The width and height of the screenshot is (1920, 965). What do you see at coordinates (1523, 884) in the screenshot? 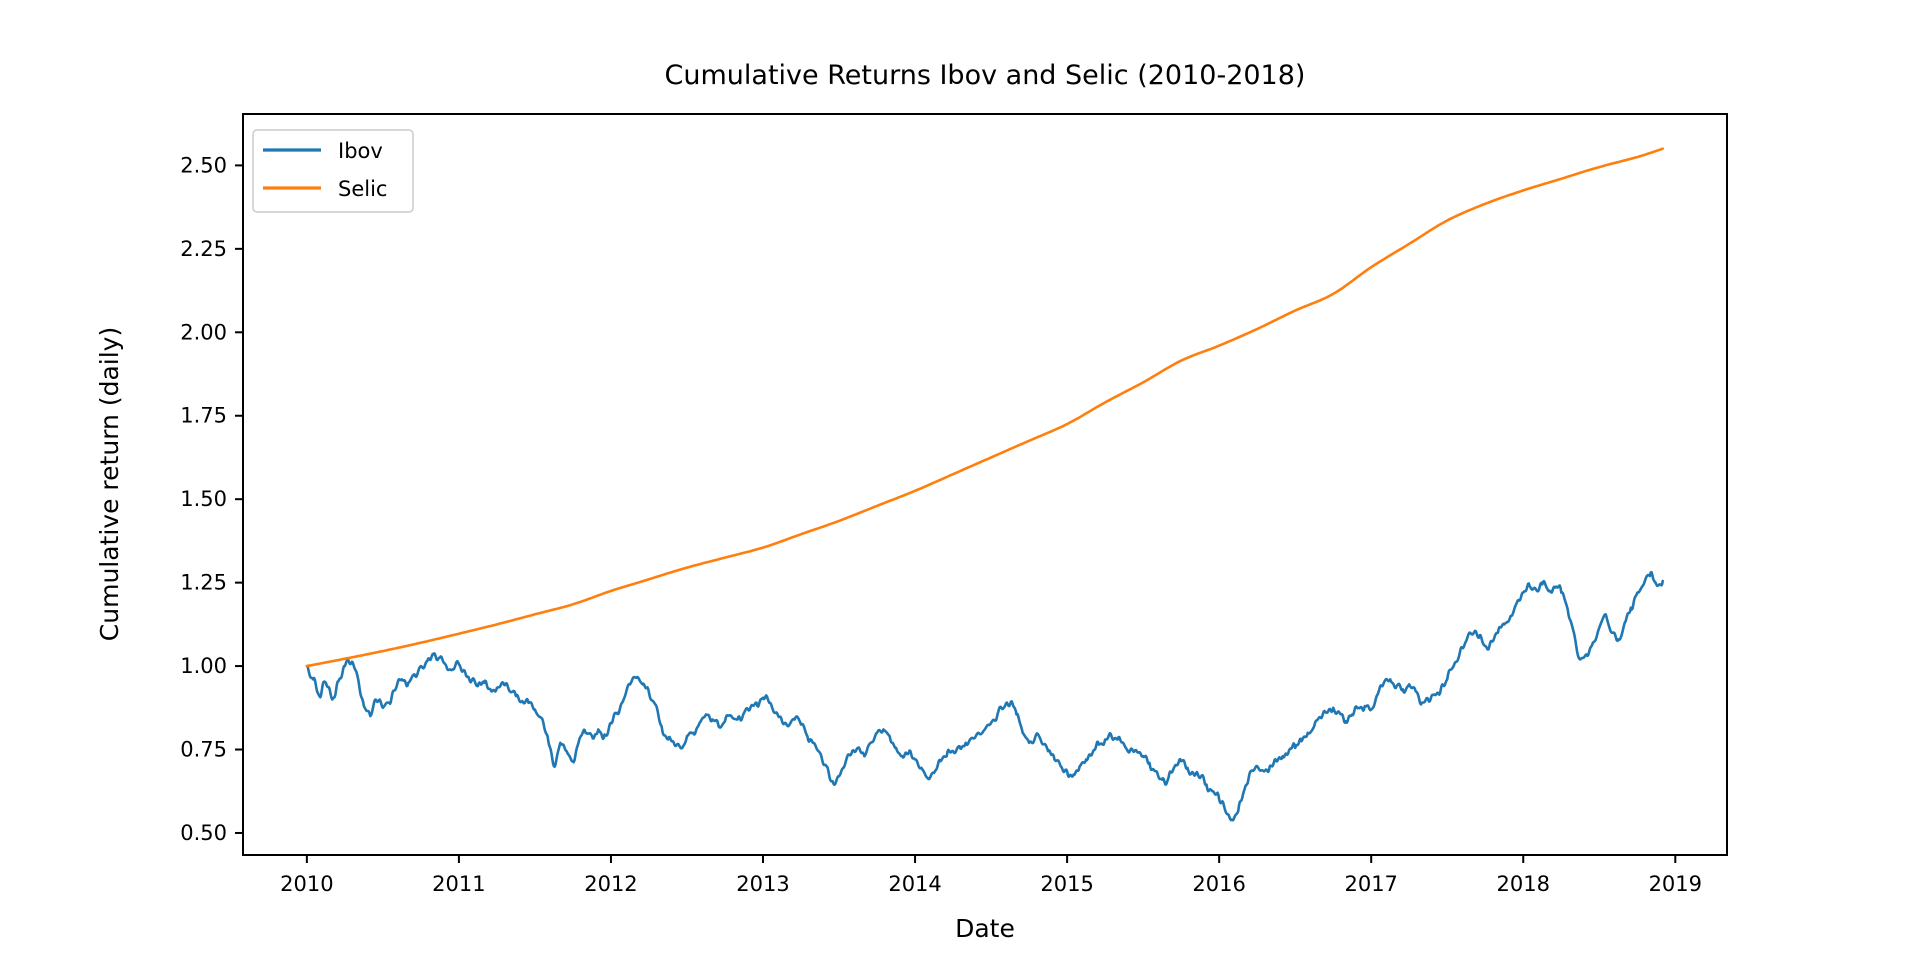
I see `x-tick-label: 2018` at bounding box center [1523, 884].